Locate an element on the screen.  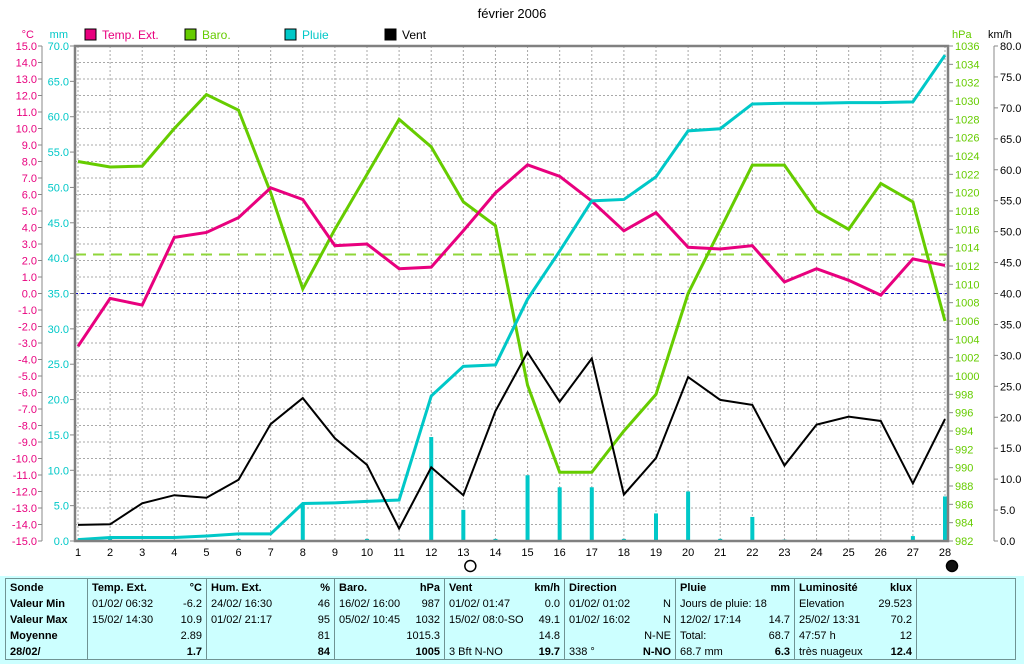
axis-wind-title: km/h is located at coordinates (1000, 35).